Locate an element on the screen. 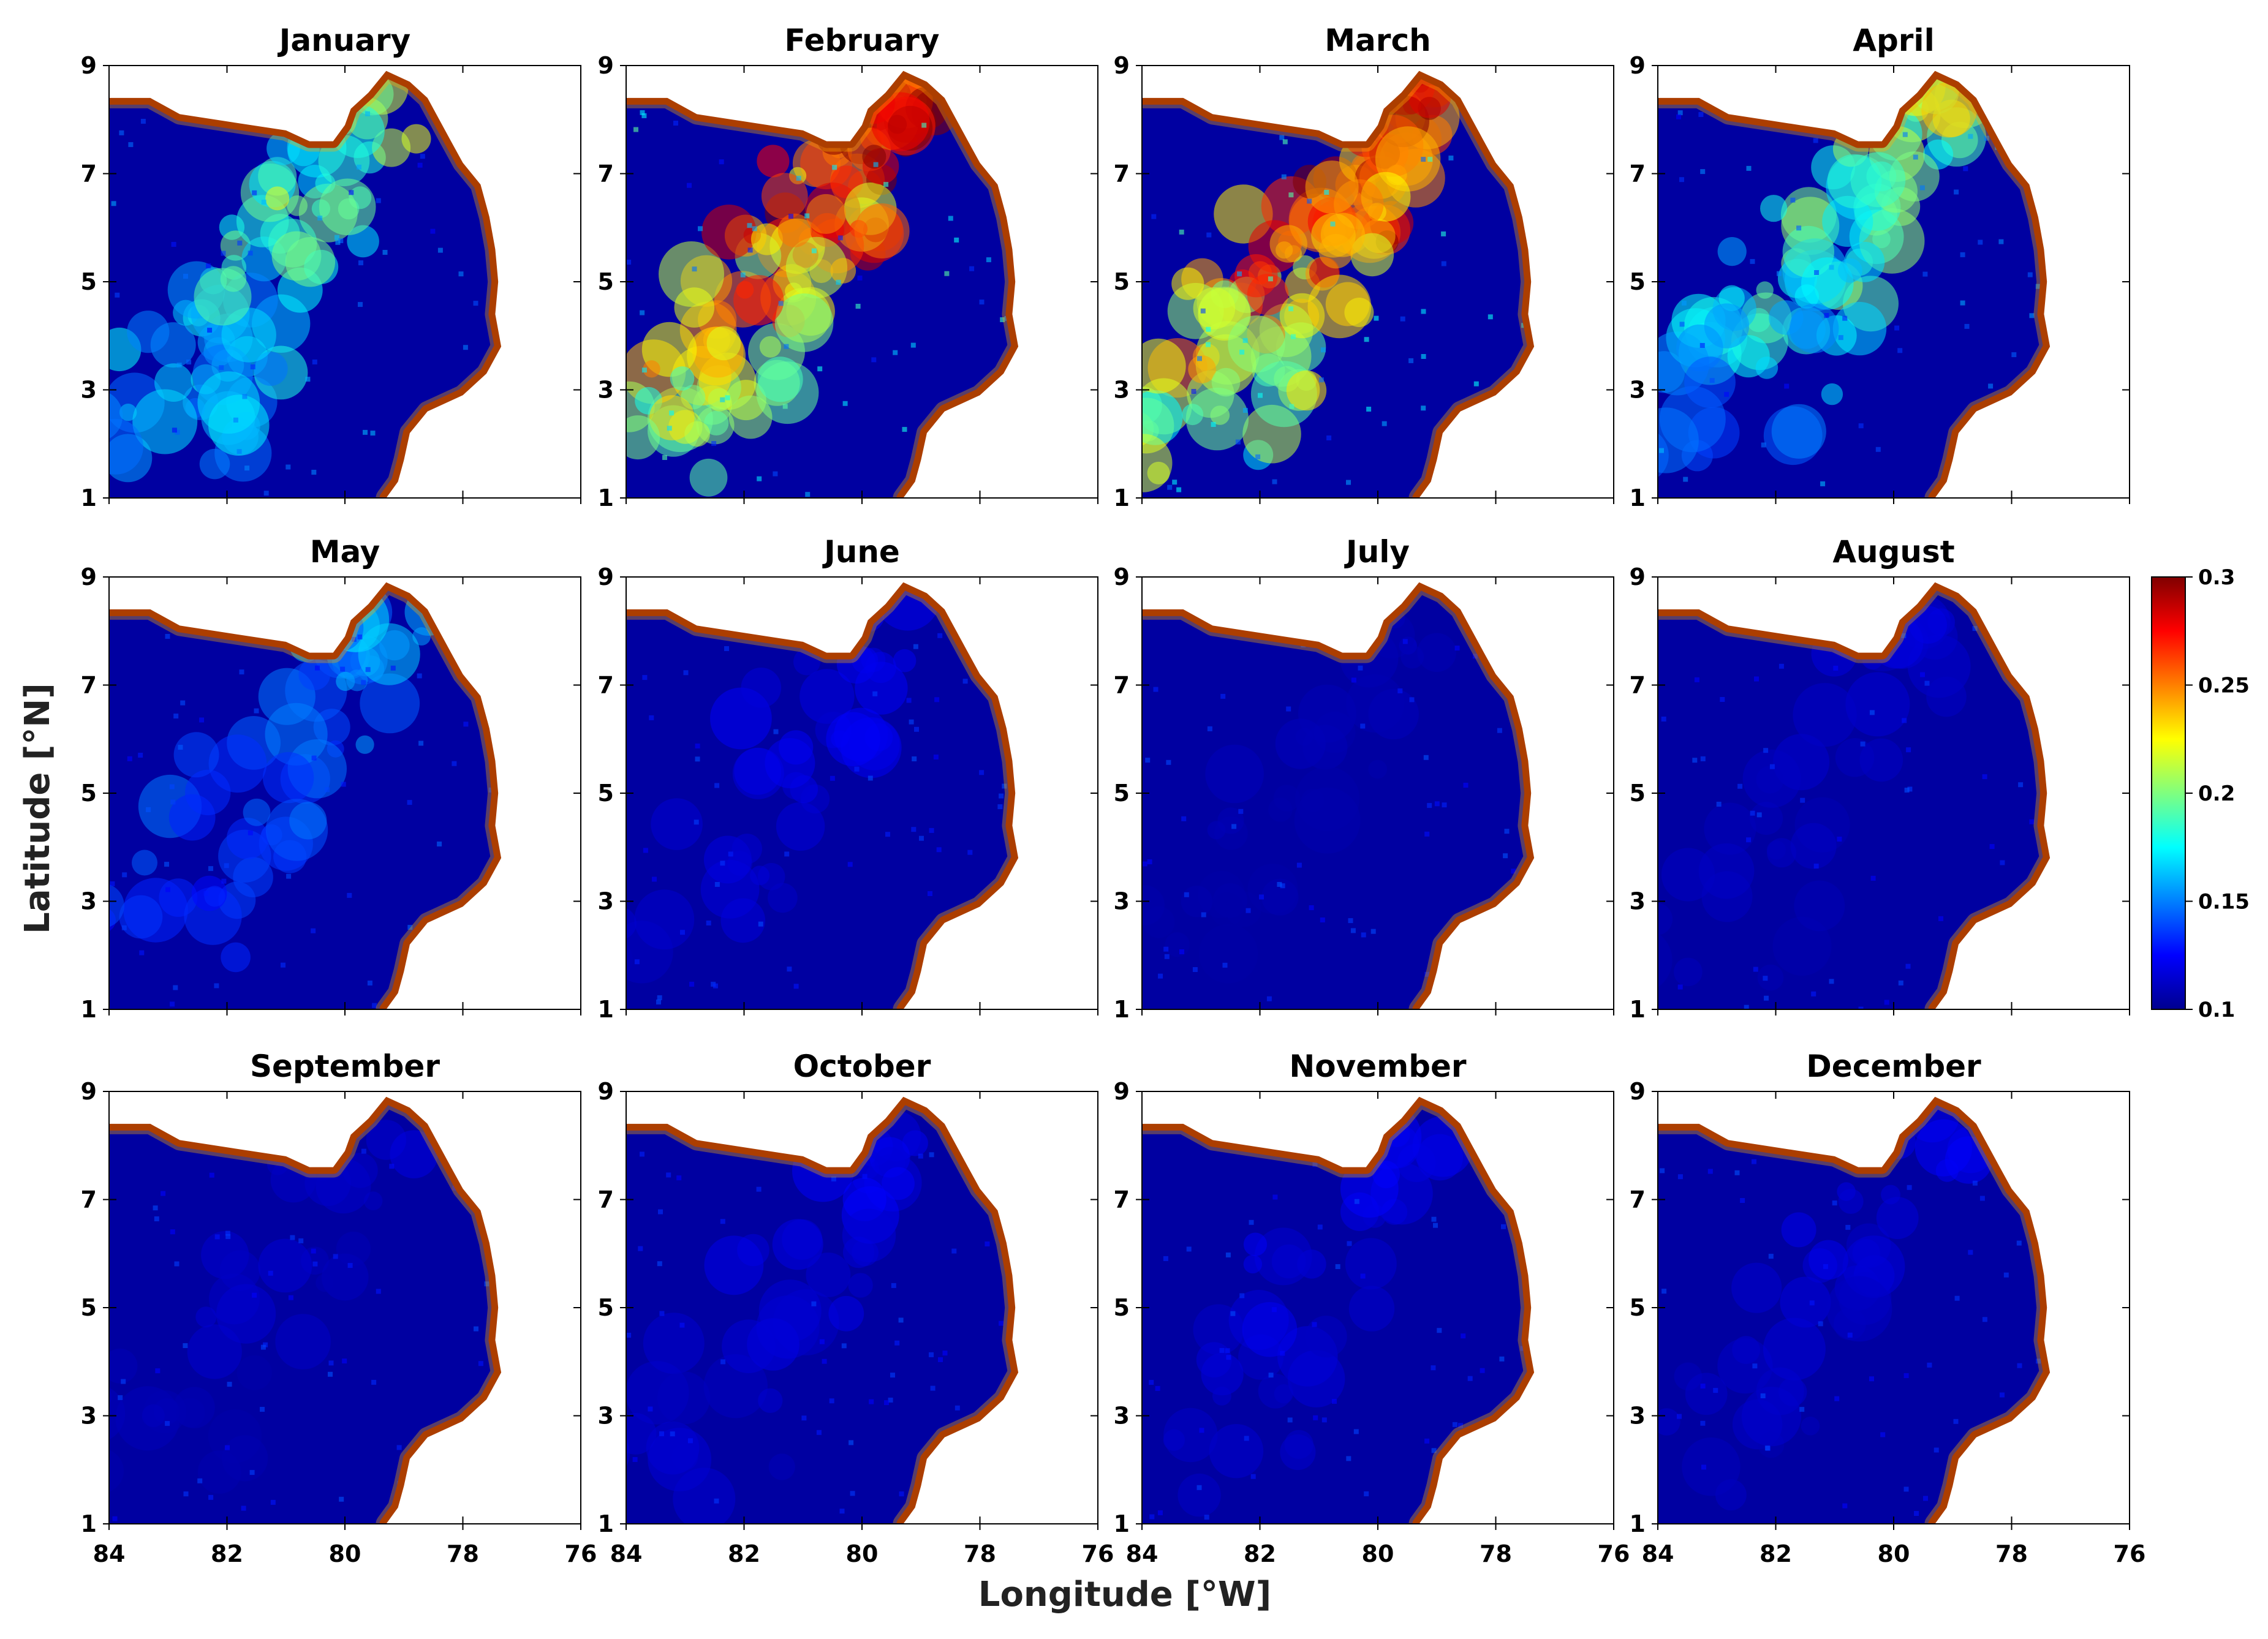  panel-title: July is located at coordinates (1377, 552).